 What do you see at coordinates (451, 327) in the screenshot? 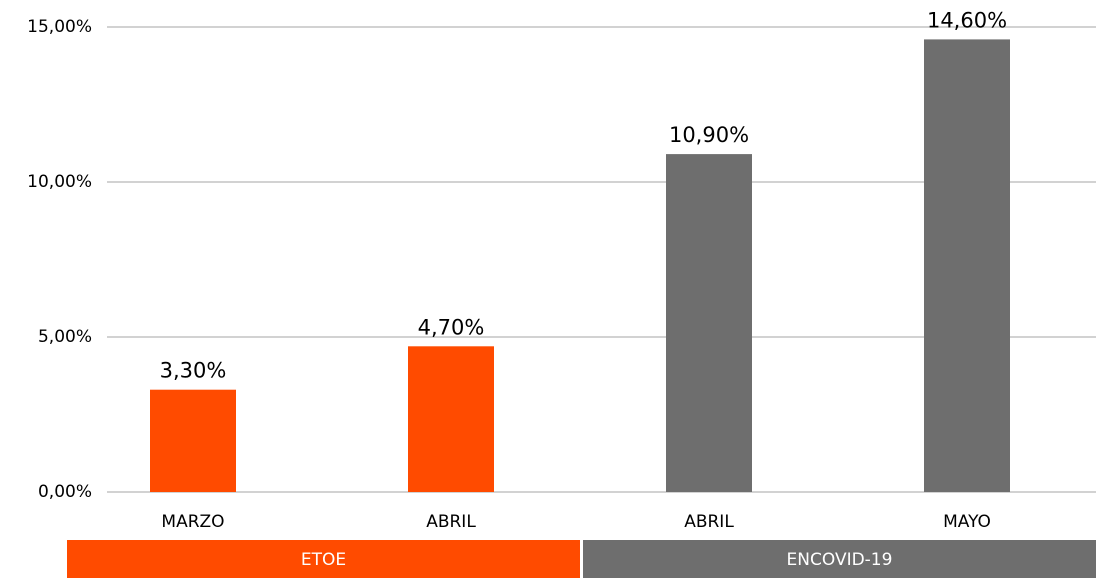
I see `data-label: 4,70%` at bounding box center [451, 327].